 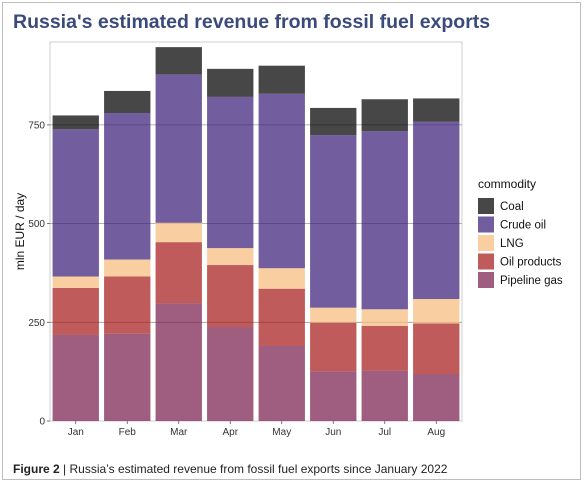 What do you see at coordinates (36, 125) in the screenshot?
I see `y-tick-label: 750` at bounding box center [36, 125].